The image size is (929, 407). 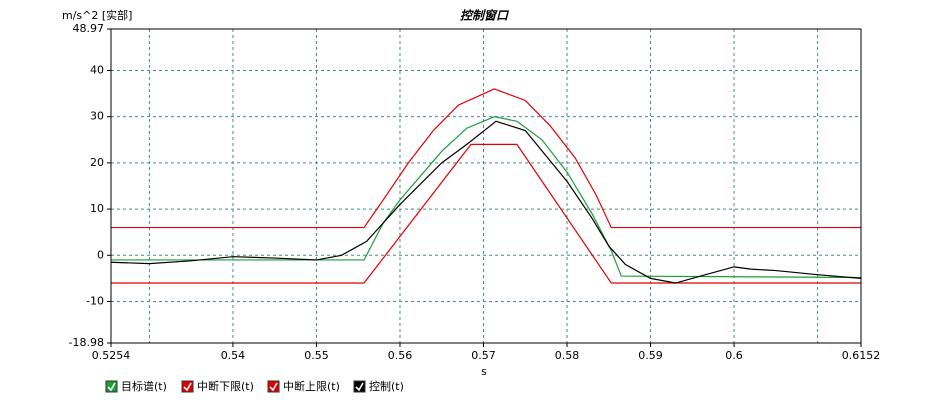 I want to click on legend-item: 控制(t), so click(x=378, y=386).